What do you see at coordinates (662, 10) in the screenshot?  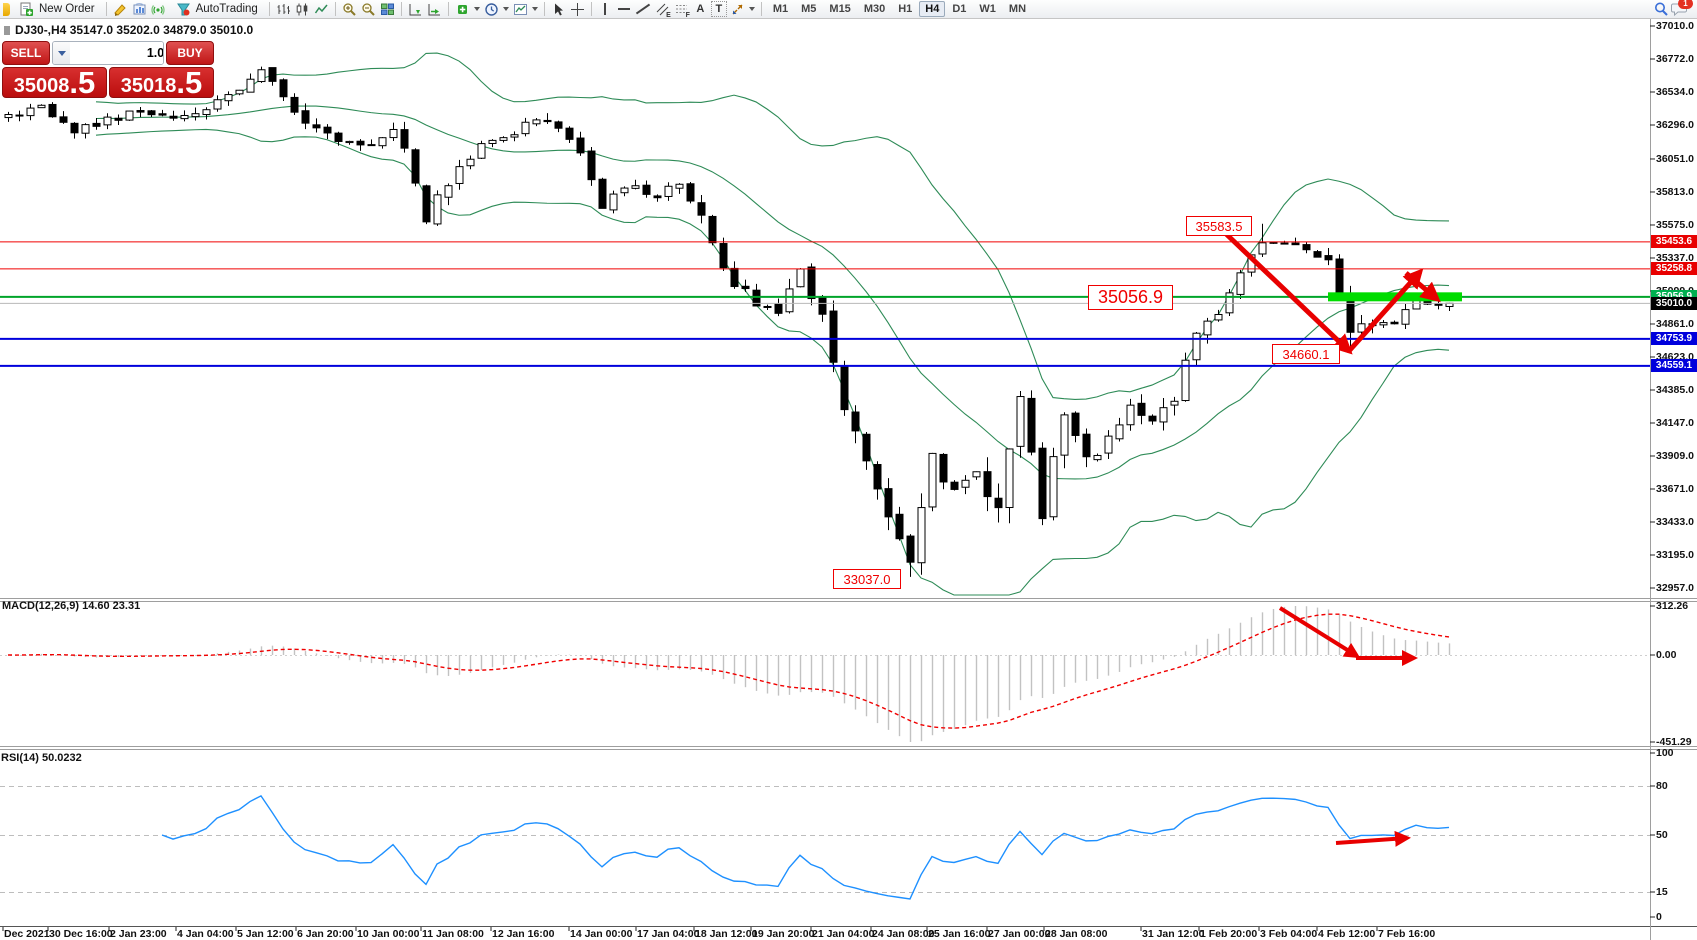 I see `channel-icon: E` at bounding box center [662, 10].